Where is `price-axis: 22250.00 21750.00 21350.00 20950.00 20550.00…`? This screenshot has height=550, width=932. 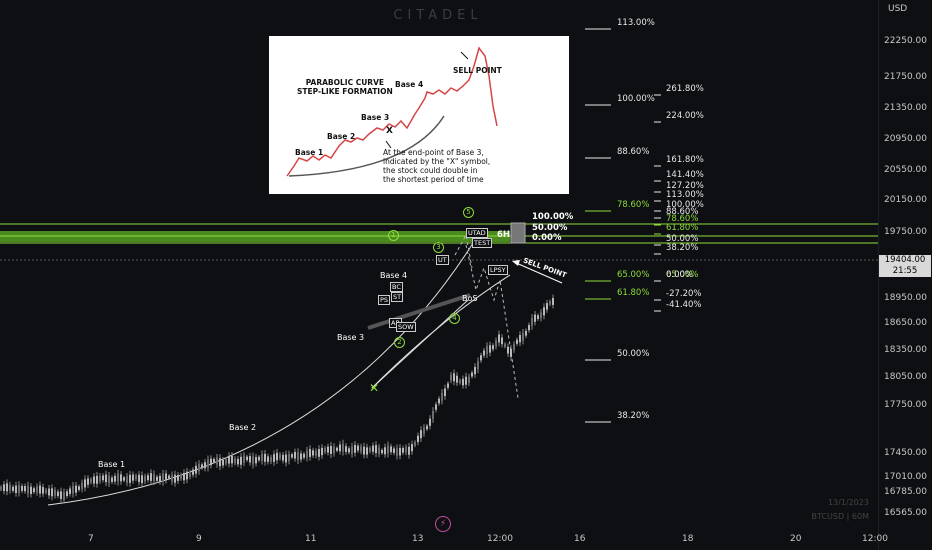 price-axis: 22250.00 21750.00 21350.00 20950.00 20550.00… is located at coordinates (905, 275).